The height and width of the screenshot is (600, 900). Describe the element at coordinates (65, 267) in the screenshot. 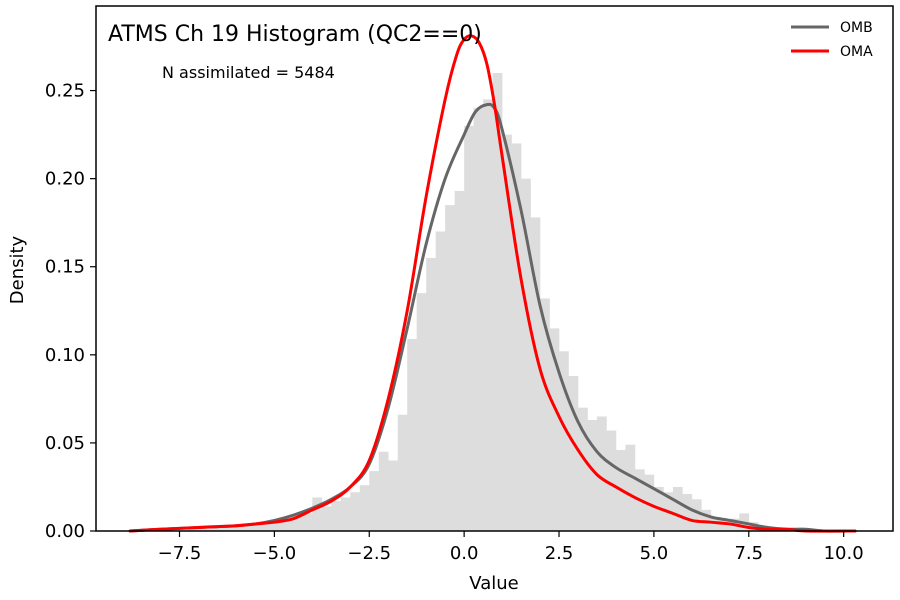

I see `y-tick-label: 0.15` at that location.